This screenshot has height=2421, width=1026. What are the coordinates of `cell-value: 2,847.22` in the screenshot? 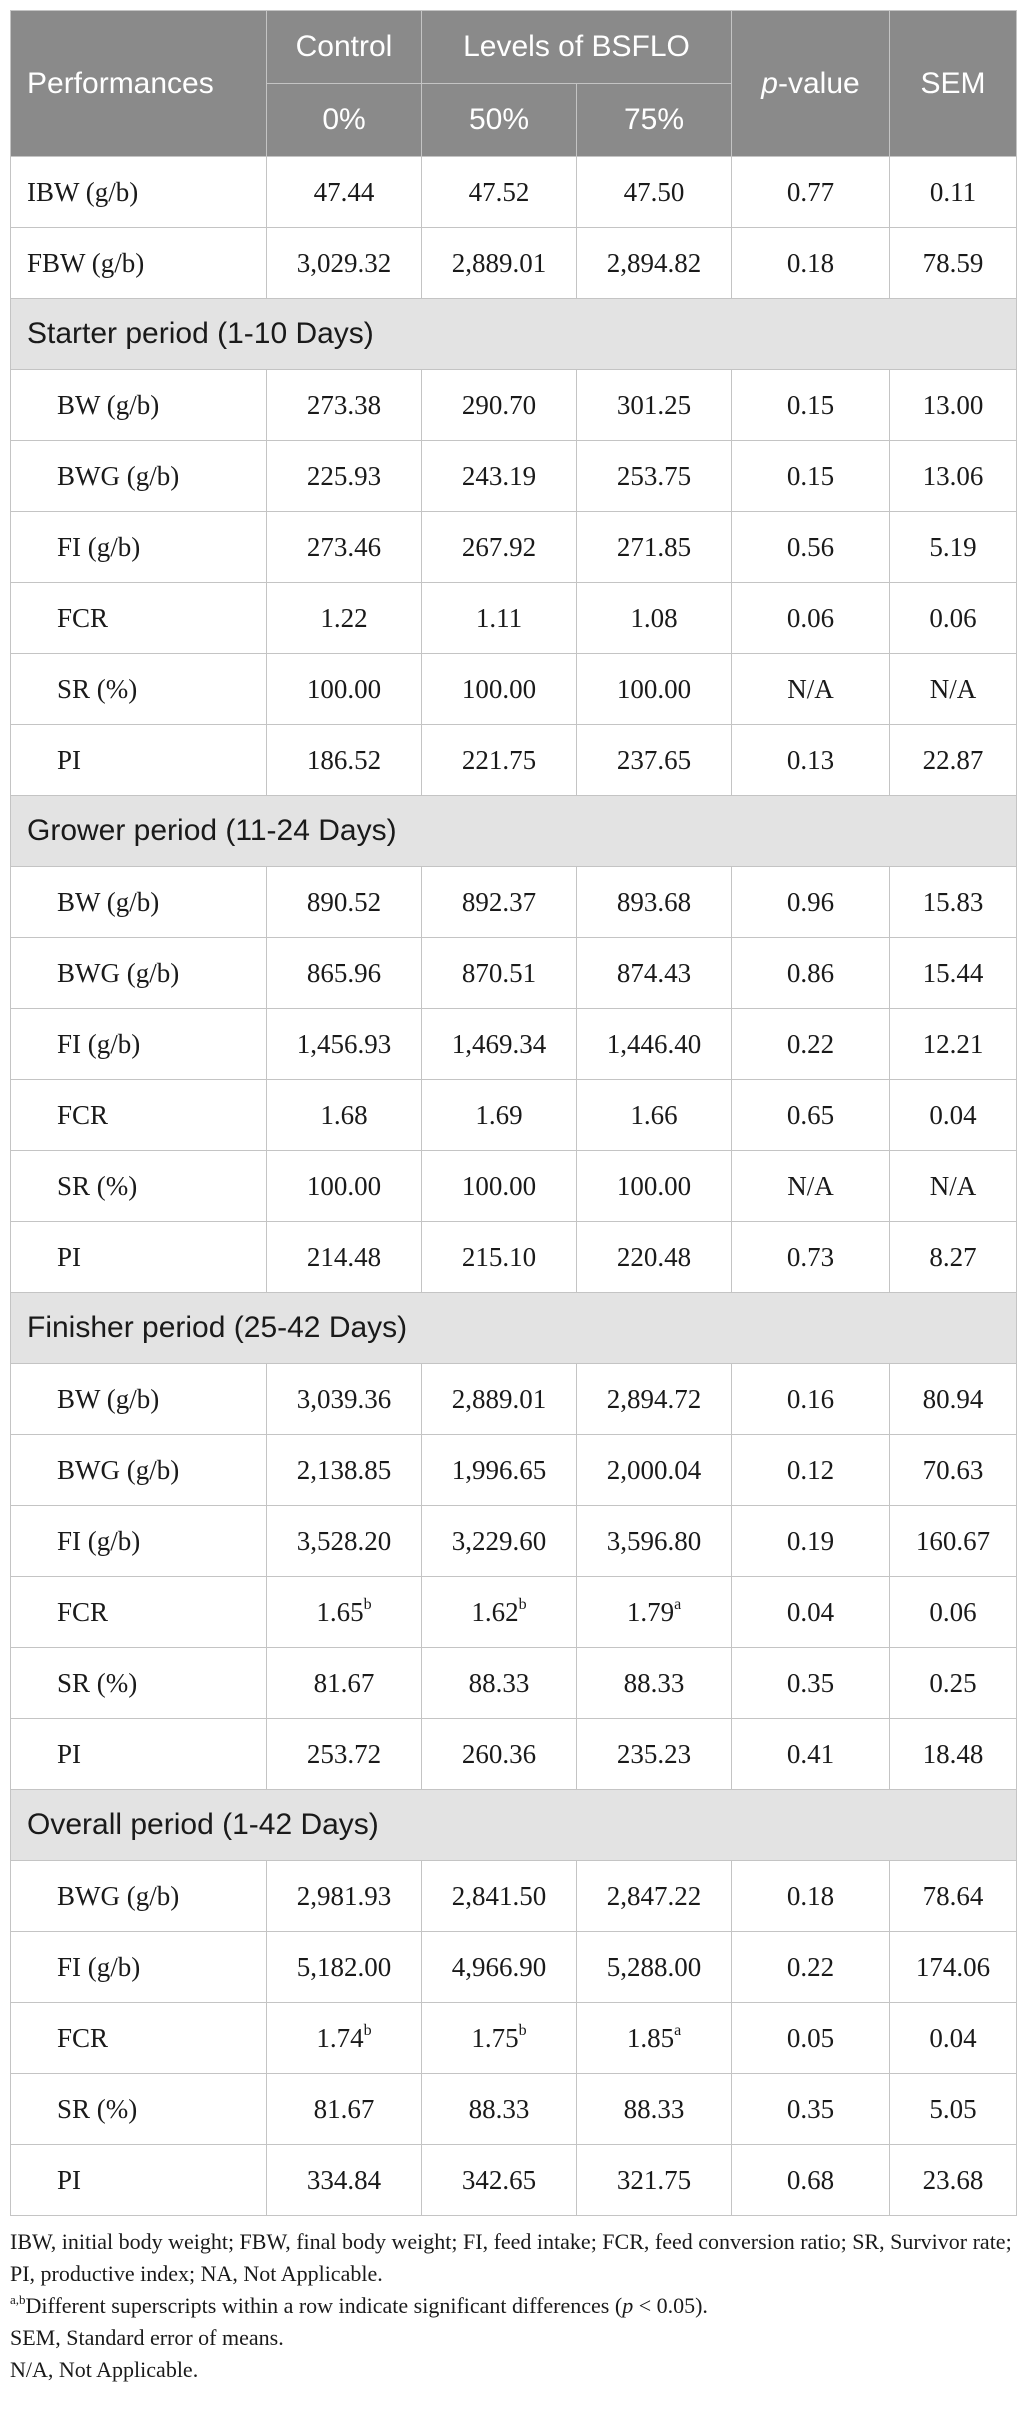 It's located at (654, 1895).